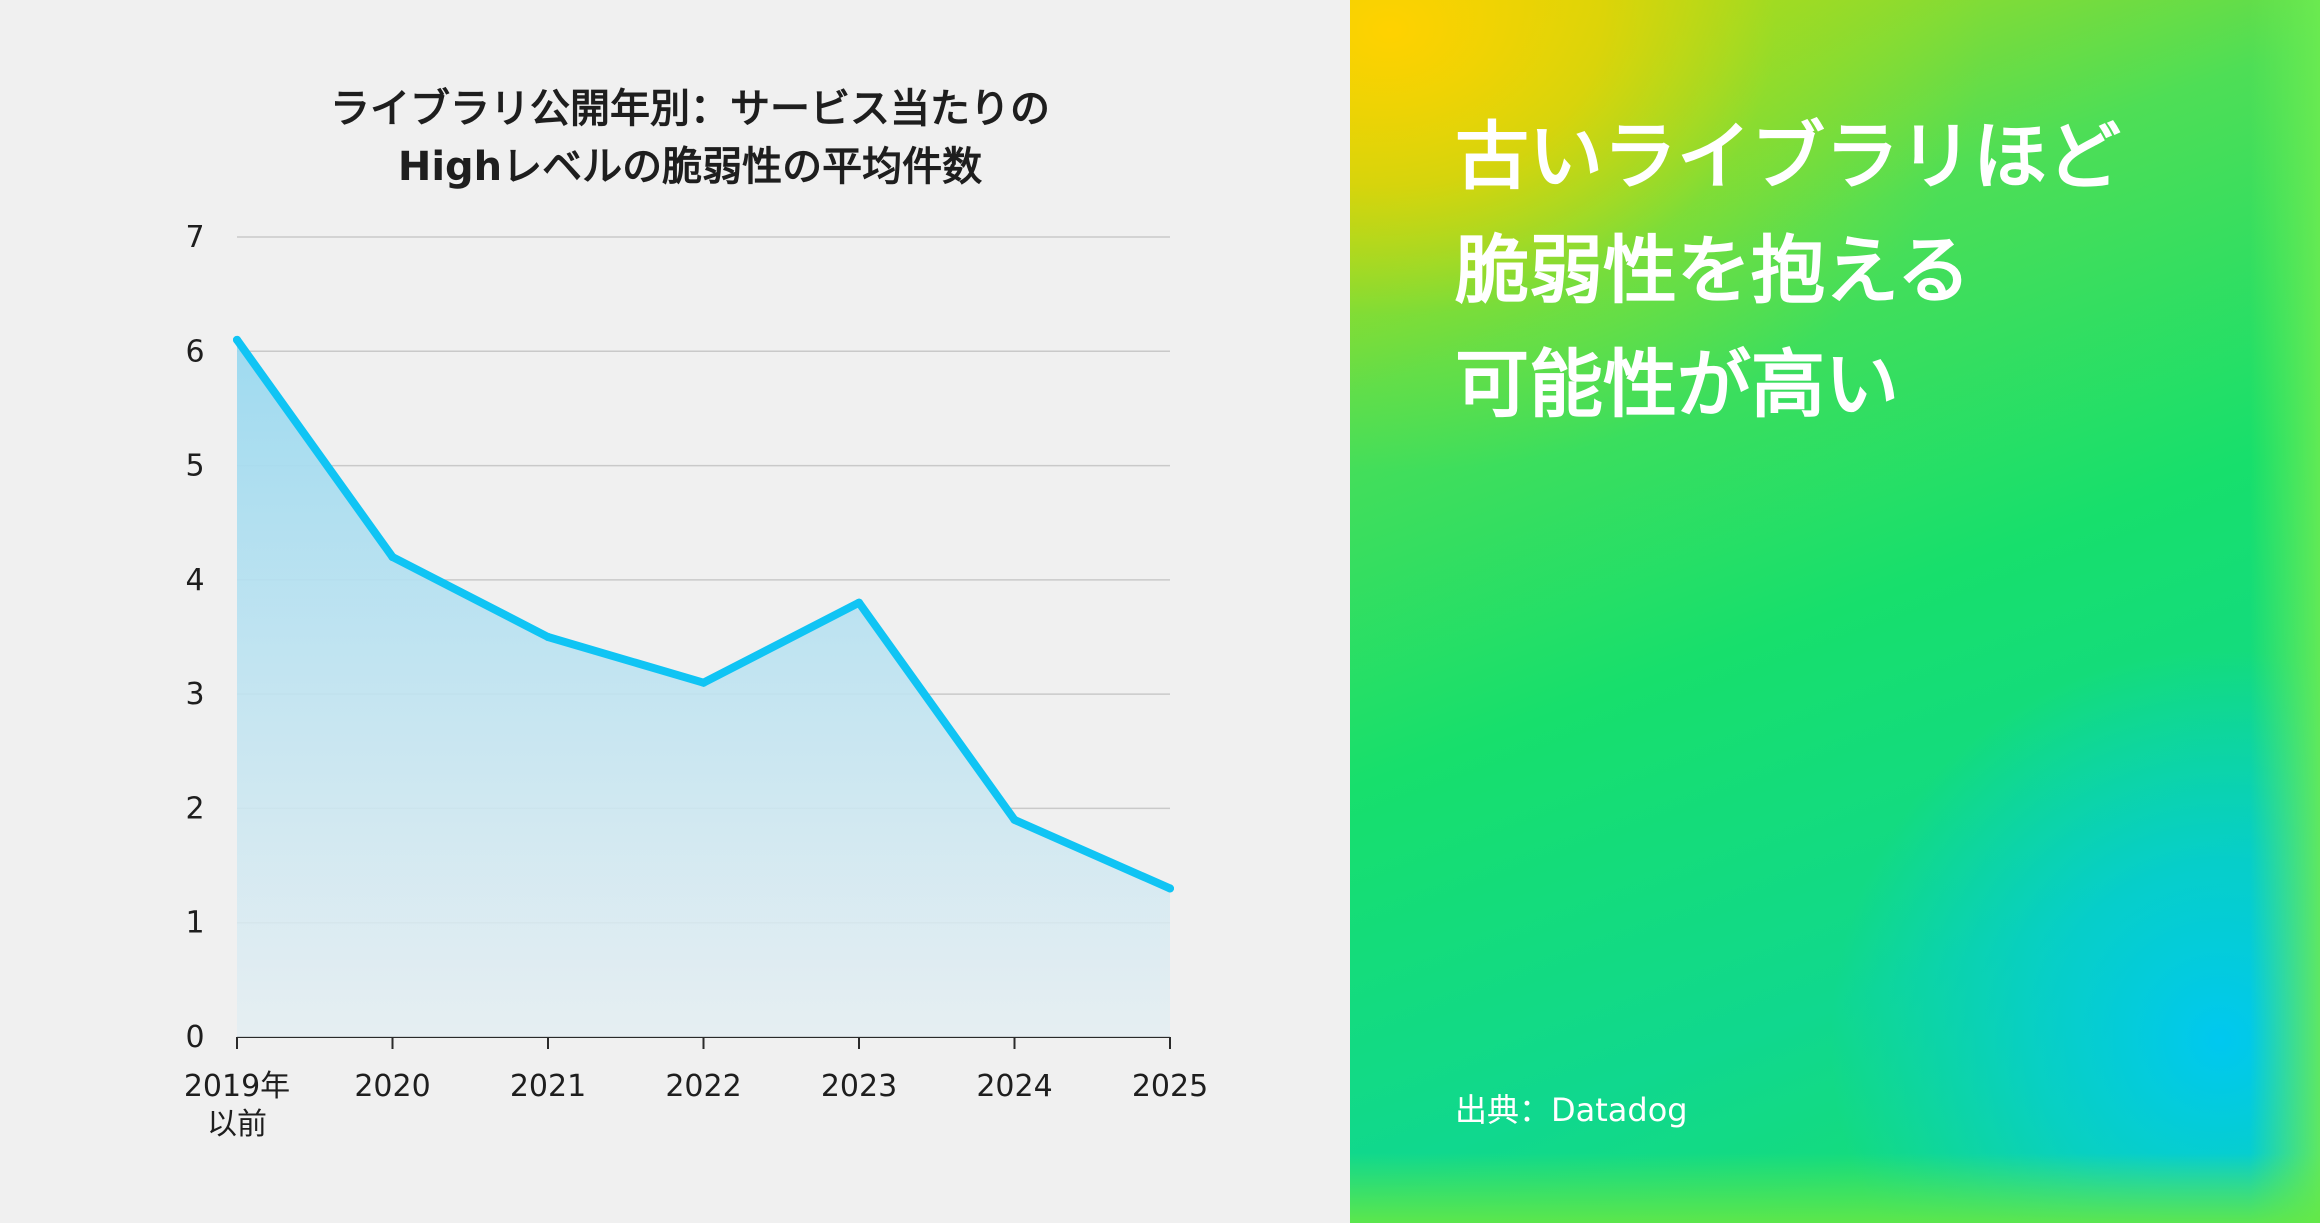 The height and width of the screenshot is (1223, 2320). I want to click on x-tick-label: 以前, so click(237, 1124).